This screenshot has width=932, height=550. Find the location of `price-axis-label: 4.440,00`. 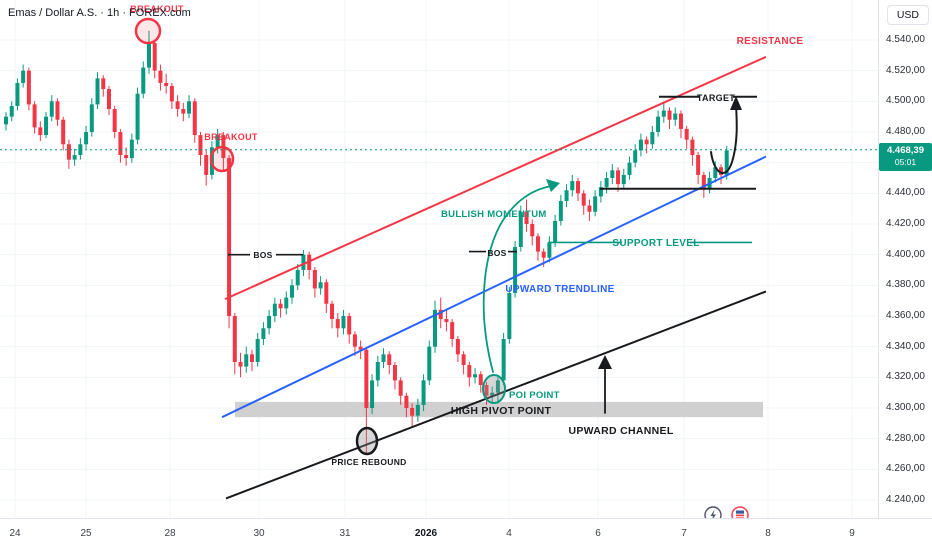

price-axis-label: 4.440,00 is located at coordinates (905, 193).